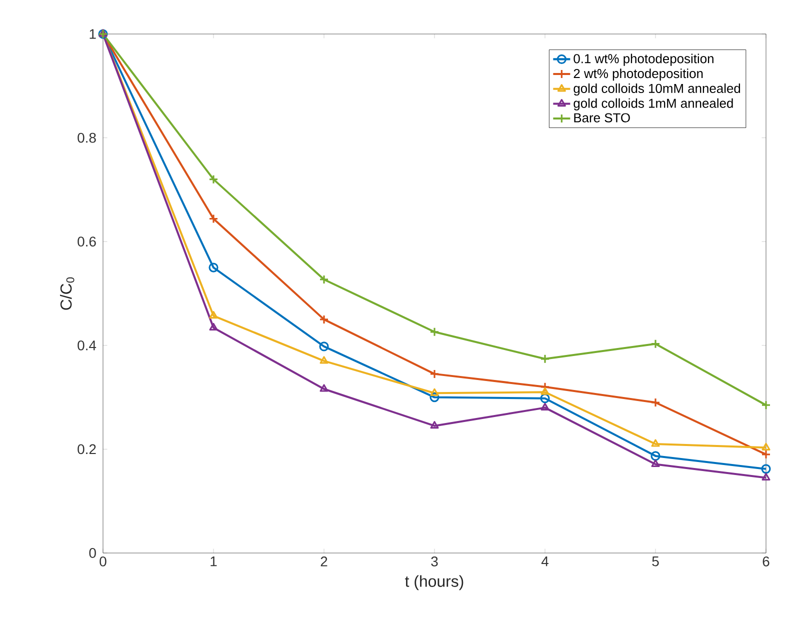 The width and height of the screenshot is (798, 630). I want to click on y-tick-label: 0.4, so click(87, 345).